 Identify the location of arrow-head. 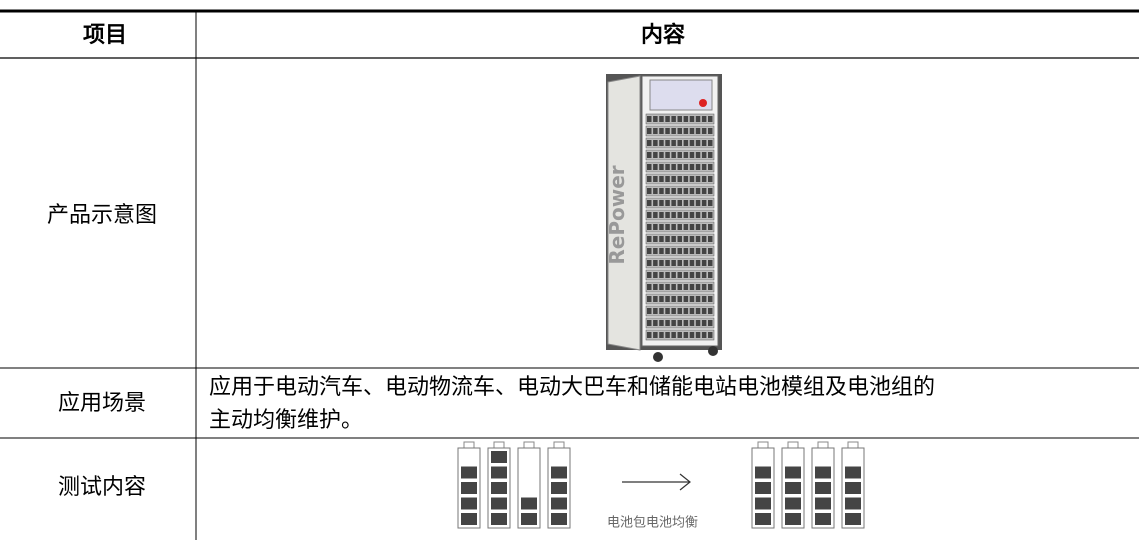
(685, 482).